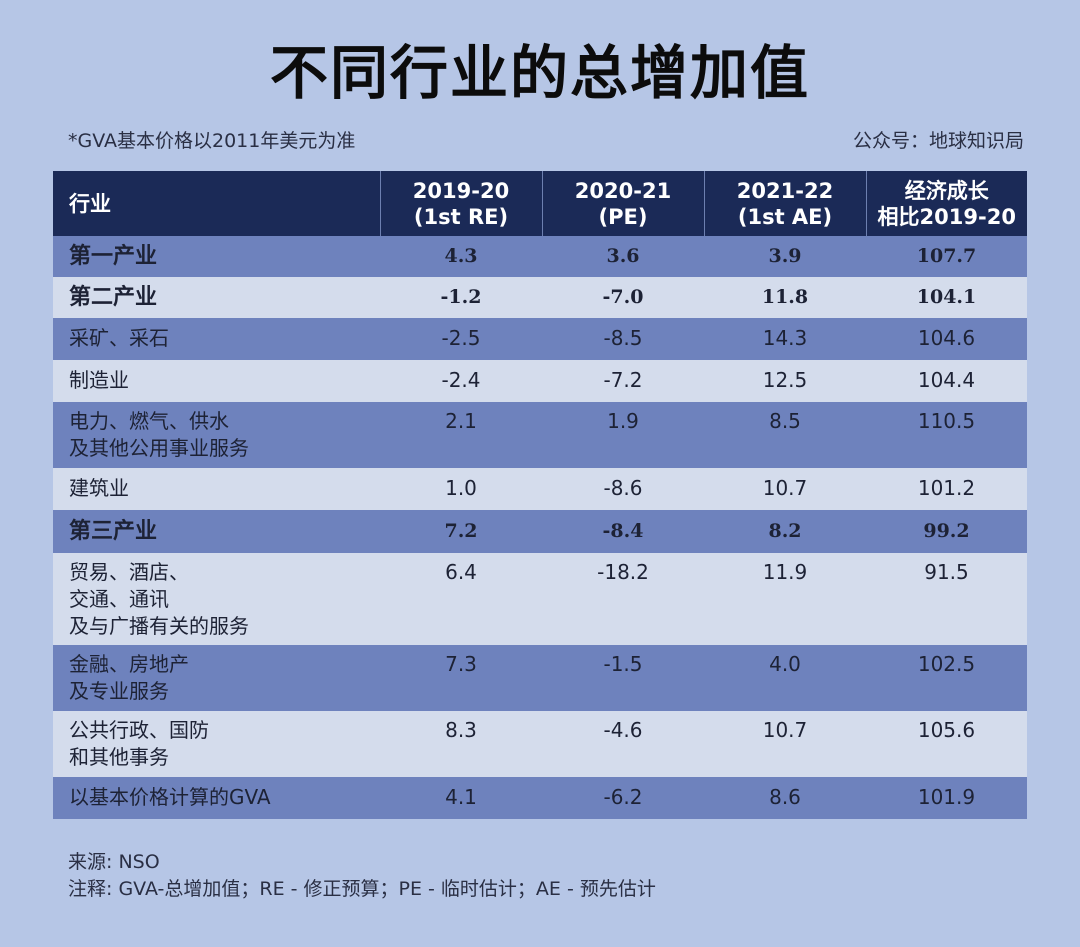 This screenshot has height=947, width=1080. Describe the element at coordinates (461, 678) in the screenshot. I see `cell-value: 7.3` at that location.